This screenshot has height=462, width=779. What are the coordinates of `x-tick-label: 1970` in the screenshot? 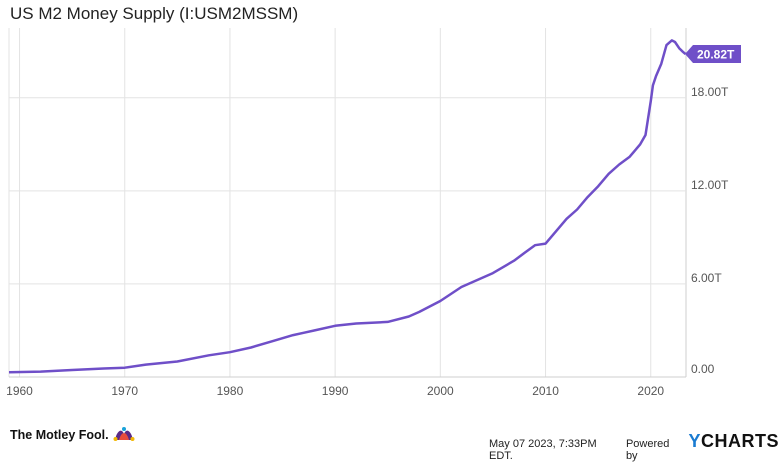 It's located at (124, 391).